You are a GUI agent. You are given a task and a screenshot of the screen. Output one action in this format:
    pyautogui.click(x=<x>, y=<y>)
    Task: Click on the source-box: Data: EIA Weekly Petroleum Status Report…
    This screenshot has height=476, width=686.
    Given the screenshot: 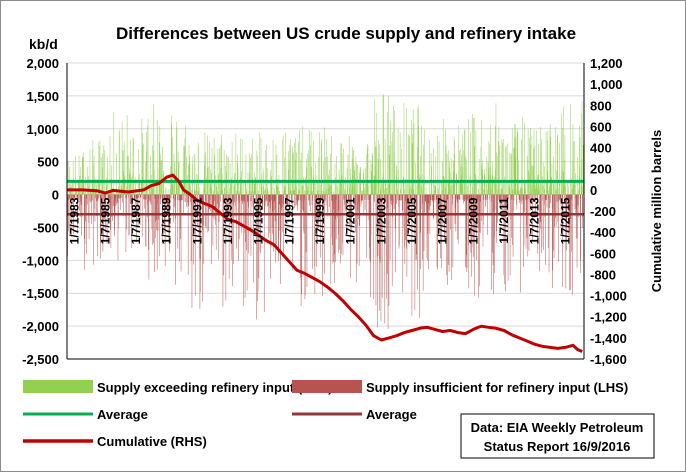 What is the action you would take?
    pyautogui.click(x=557, y=436)
    